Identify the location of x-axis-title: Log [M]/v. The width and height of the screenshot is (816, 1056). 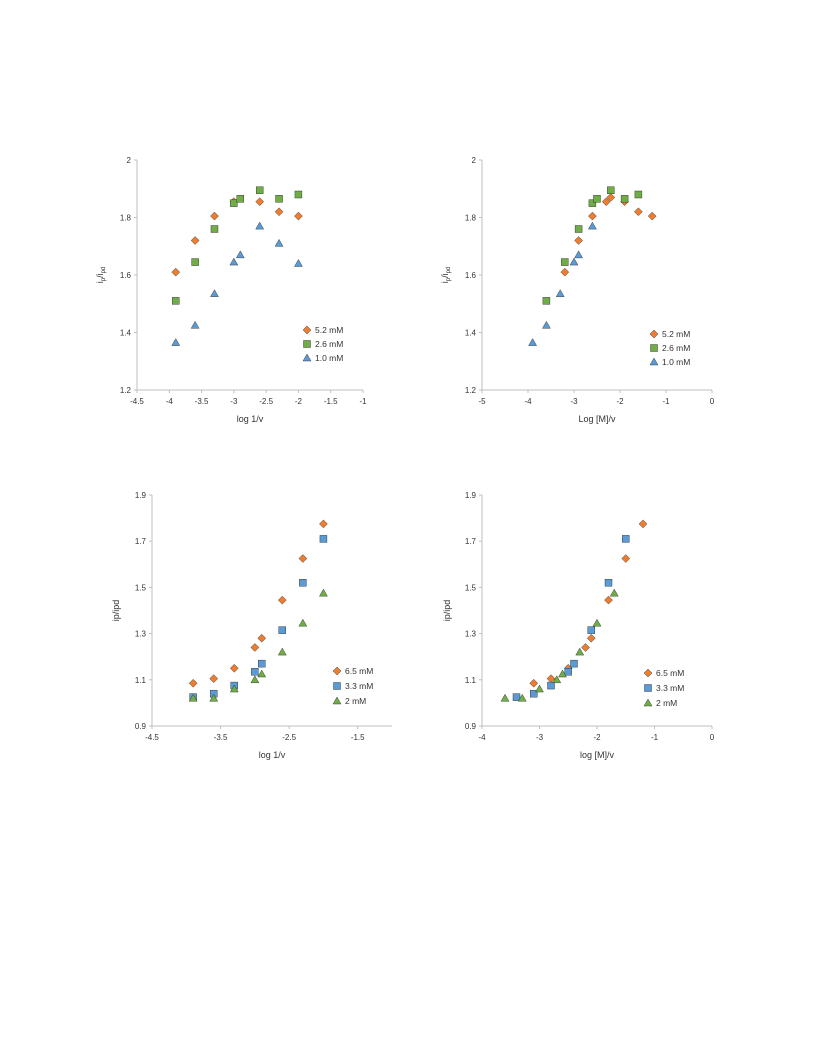
(597, 419).